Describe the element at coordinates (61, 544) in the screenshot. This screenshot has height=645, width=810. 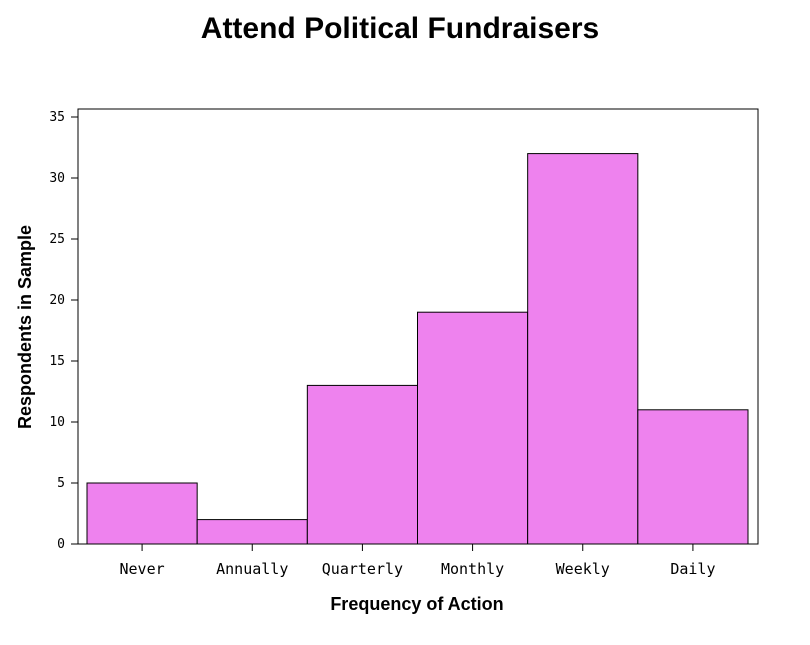
I see `y-tick-label: 0` at that location.